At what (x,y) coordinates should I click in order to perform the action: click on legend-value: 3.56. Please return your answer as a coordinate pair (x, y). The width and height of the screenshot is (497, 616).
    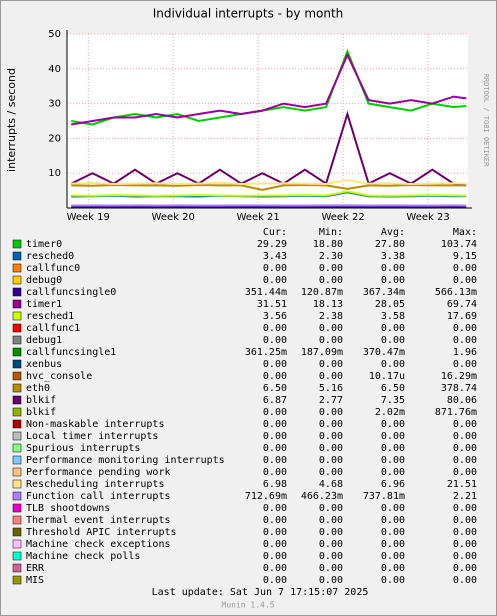
    Looking at the image, I should click on (275, 316).